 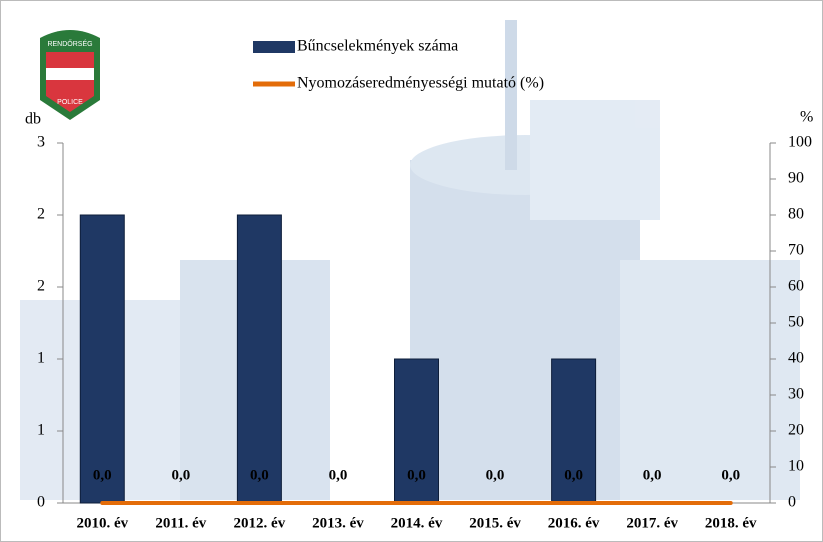 What do you see at coordinates (41, 142) in the screenshot?
I see `y-tick-label: 3` at bounding box center [41, 142].